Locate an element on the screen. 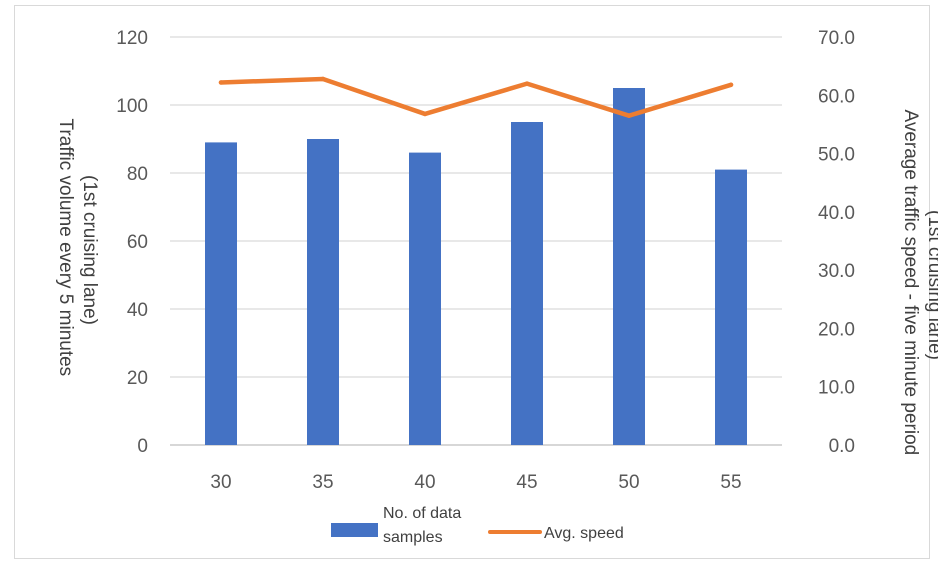 The width and height of the screenshot is (938, 569). right-tick-label: 30.0 is located at coordinates (836, 271).